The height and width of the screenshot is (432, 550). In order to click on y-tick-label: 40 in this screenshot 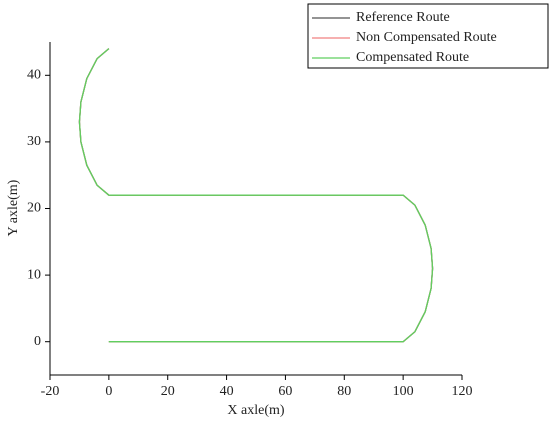, I will do `click(34, 75)`.